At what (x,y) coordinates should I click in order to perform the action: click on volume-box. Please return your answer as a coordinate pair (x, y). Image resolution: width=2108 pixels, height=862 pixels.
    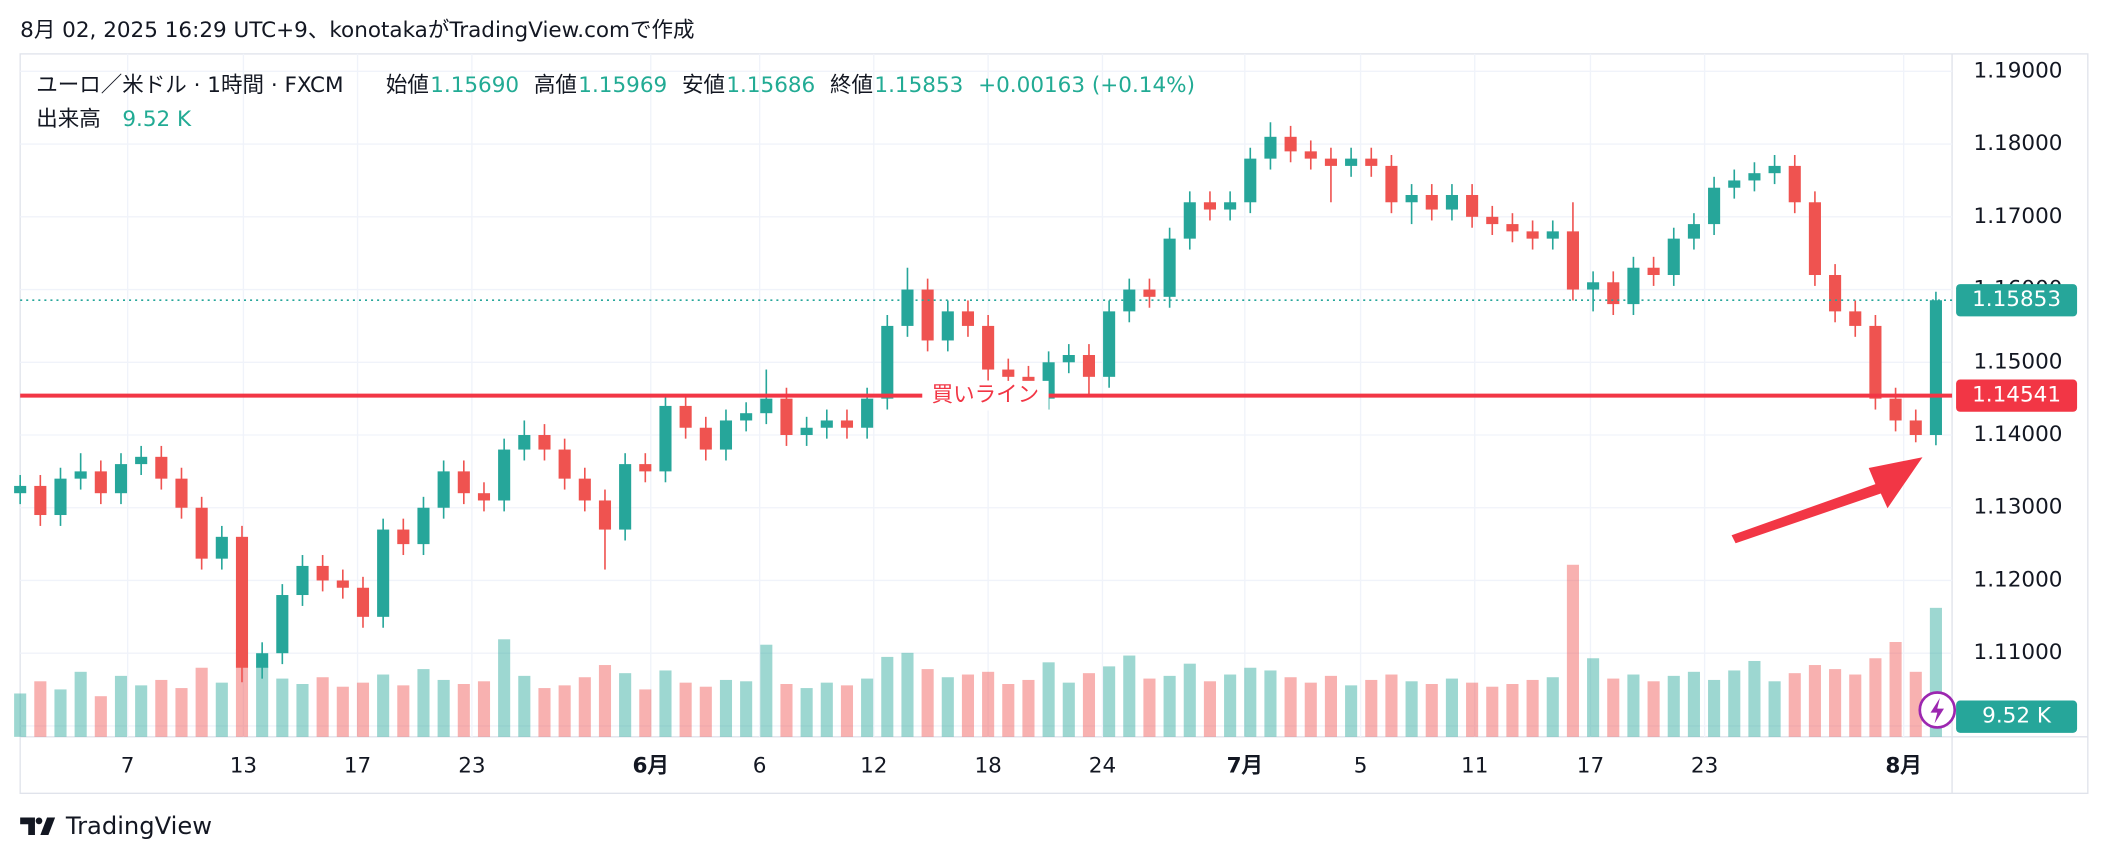
    Looking at the image, I should click on (2017, 716).